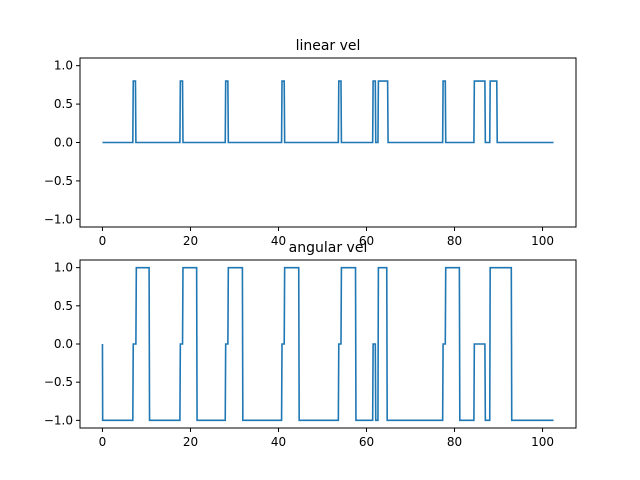  I want to click on angular-vel-y-tick-label: 1.0, so click(63, 268).